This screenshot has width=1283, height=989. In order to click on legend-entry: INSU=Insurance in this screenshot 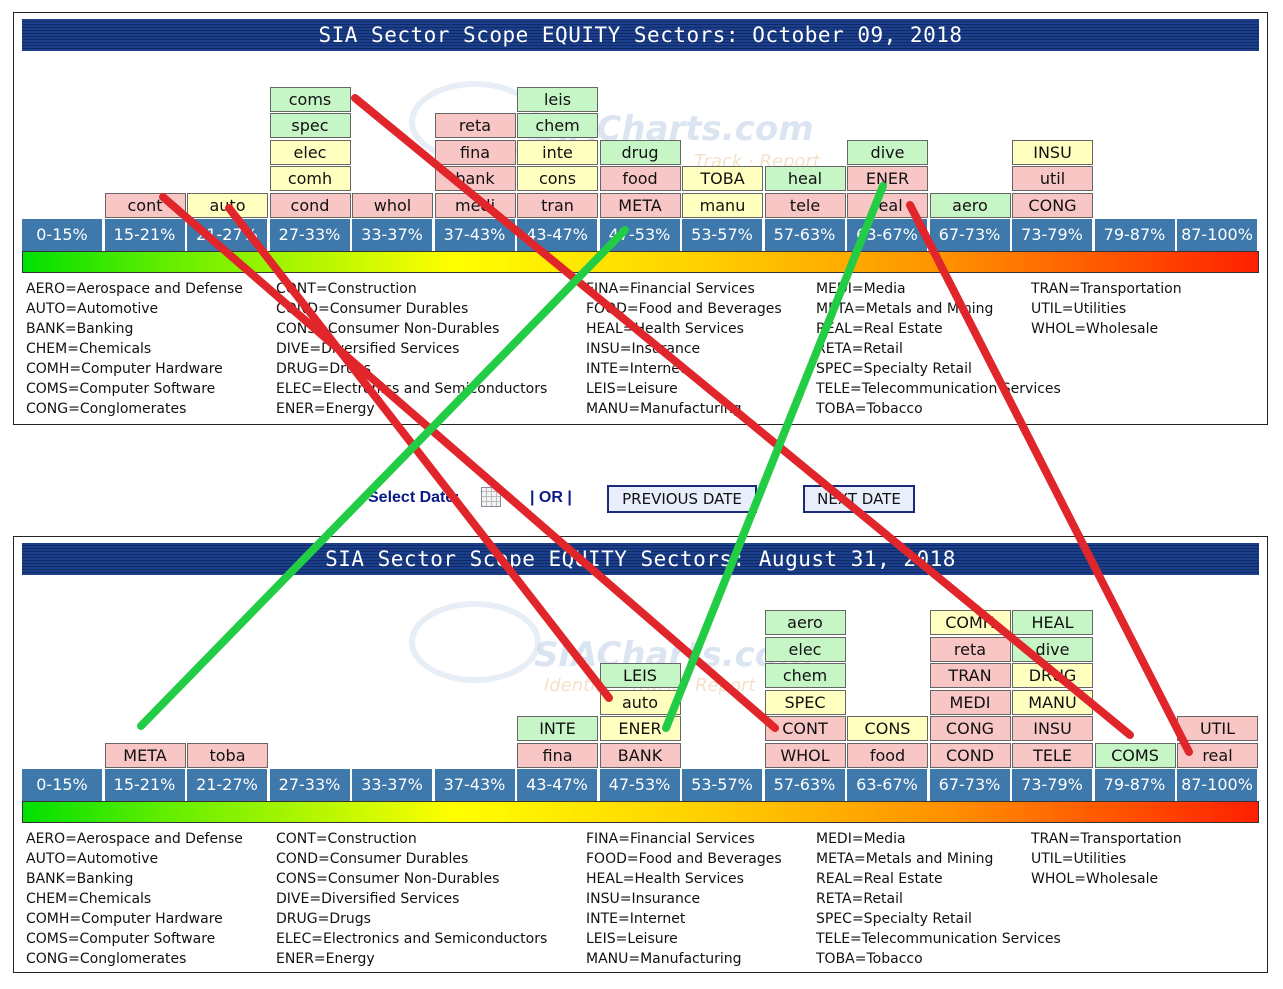, I will do `click(643, 349)`.